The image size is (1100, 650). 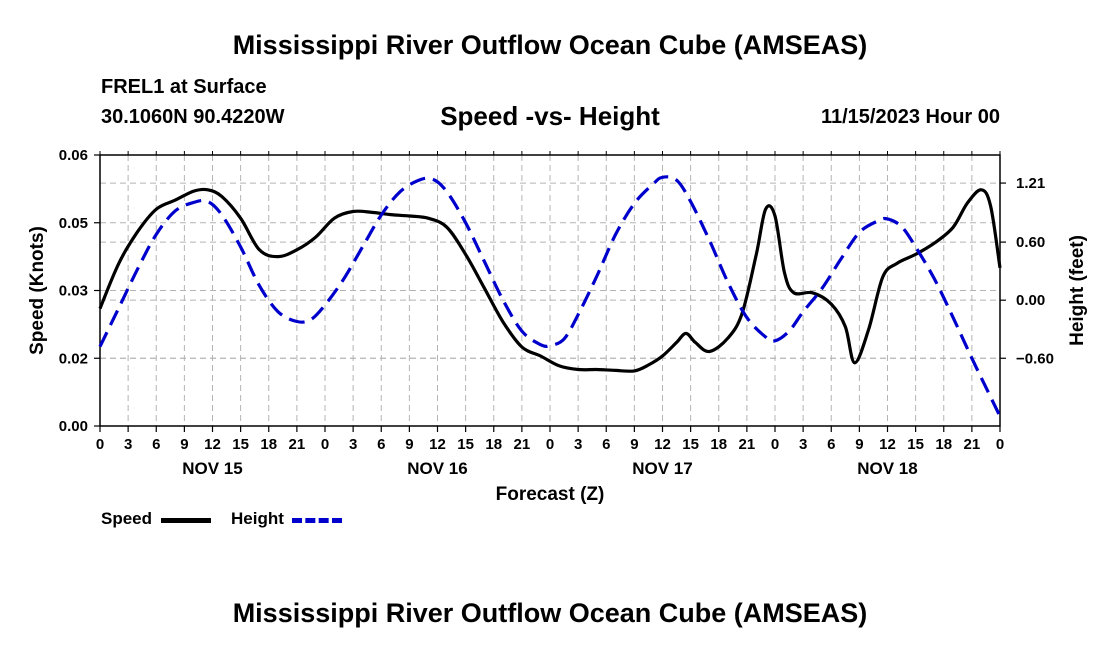 I want to click on y-right-tick-label: 0.00, so click(x=1030, y=300).